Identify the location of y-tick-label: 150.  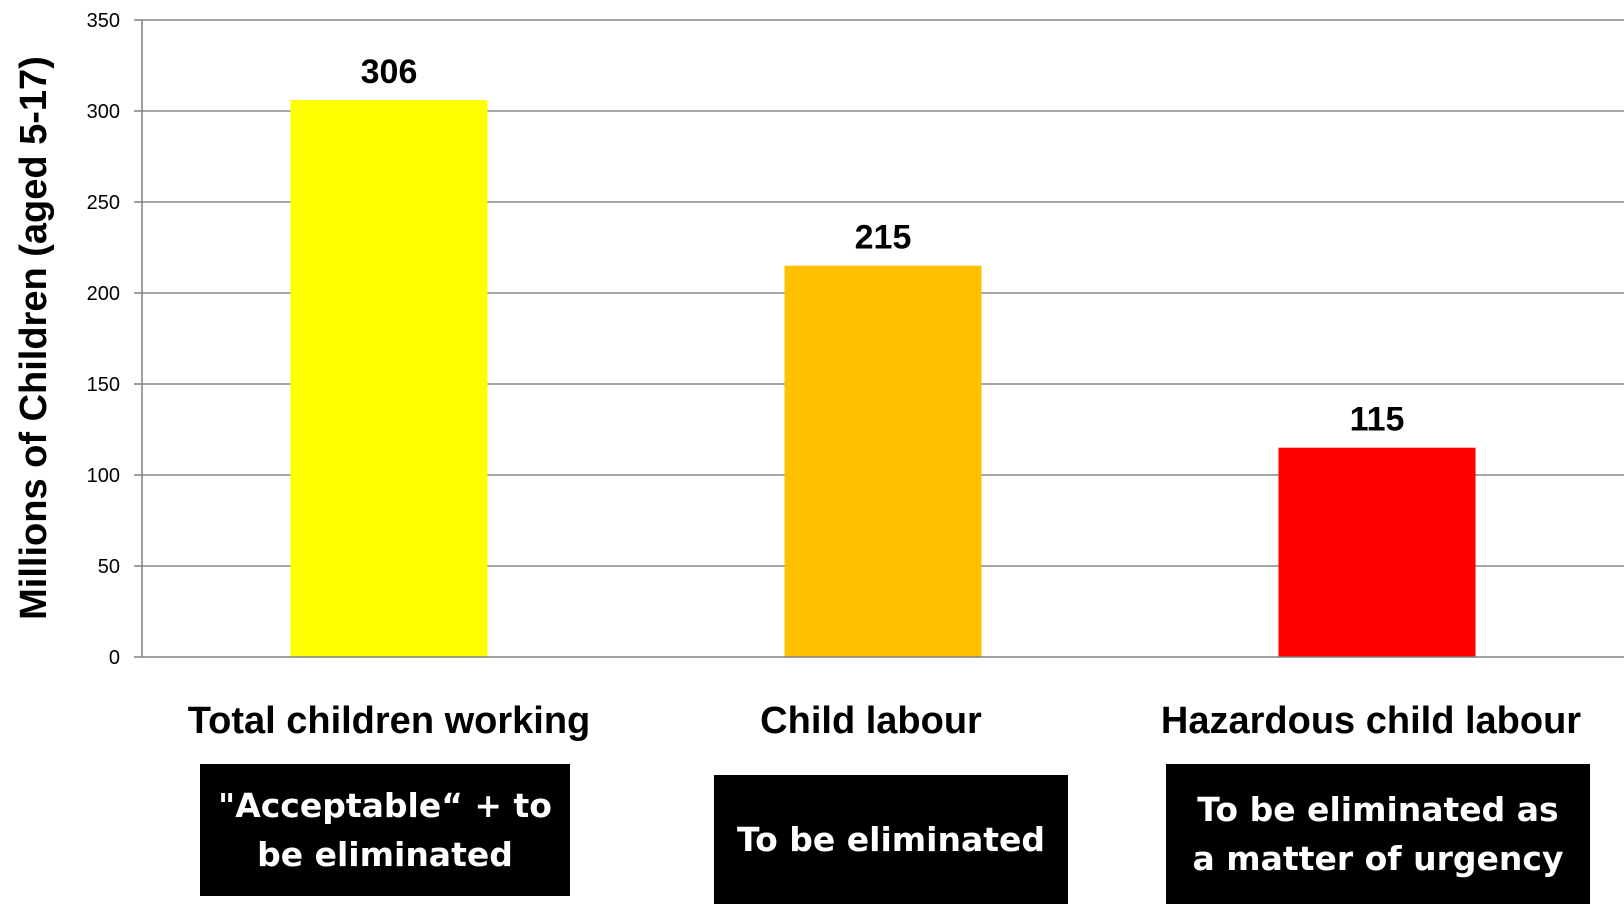
(103, 385).